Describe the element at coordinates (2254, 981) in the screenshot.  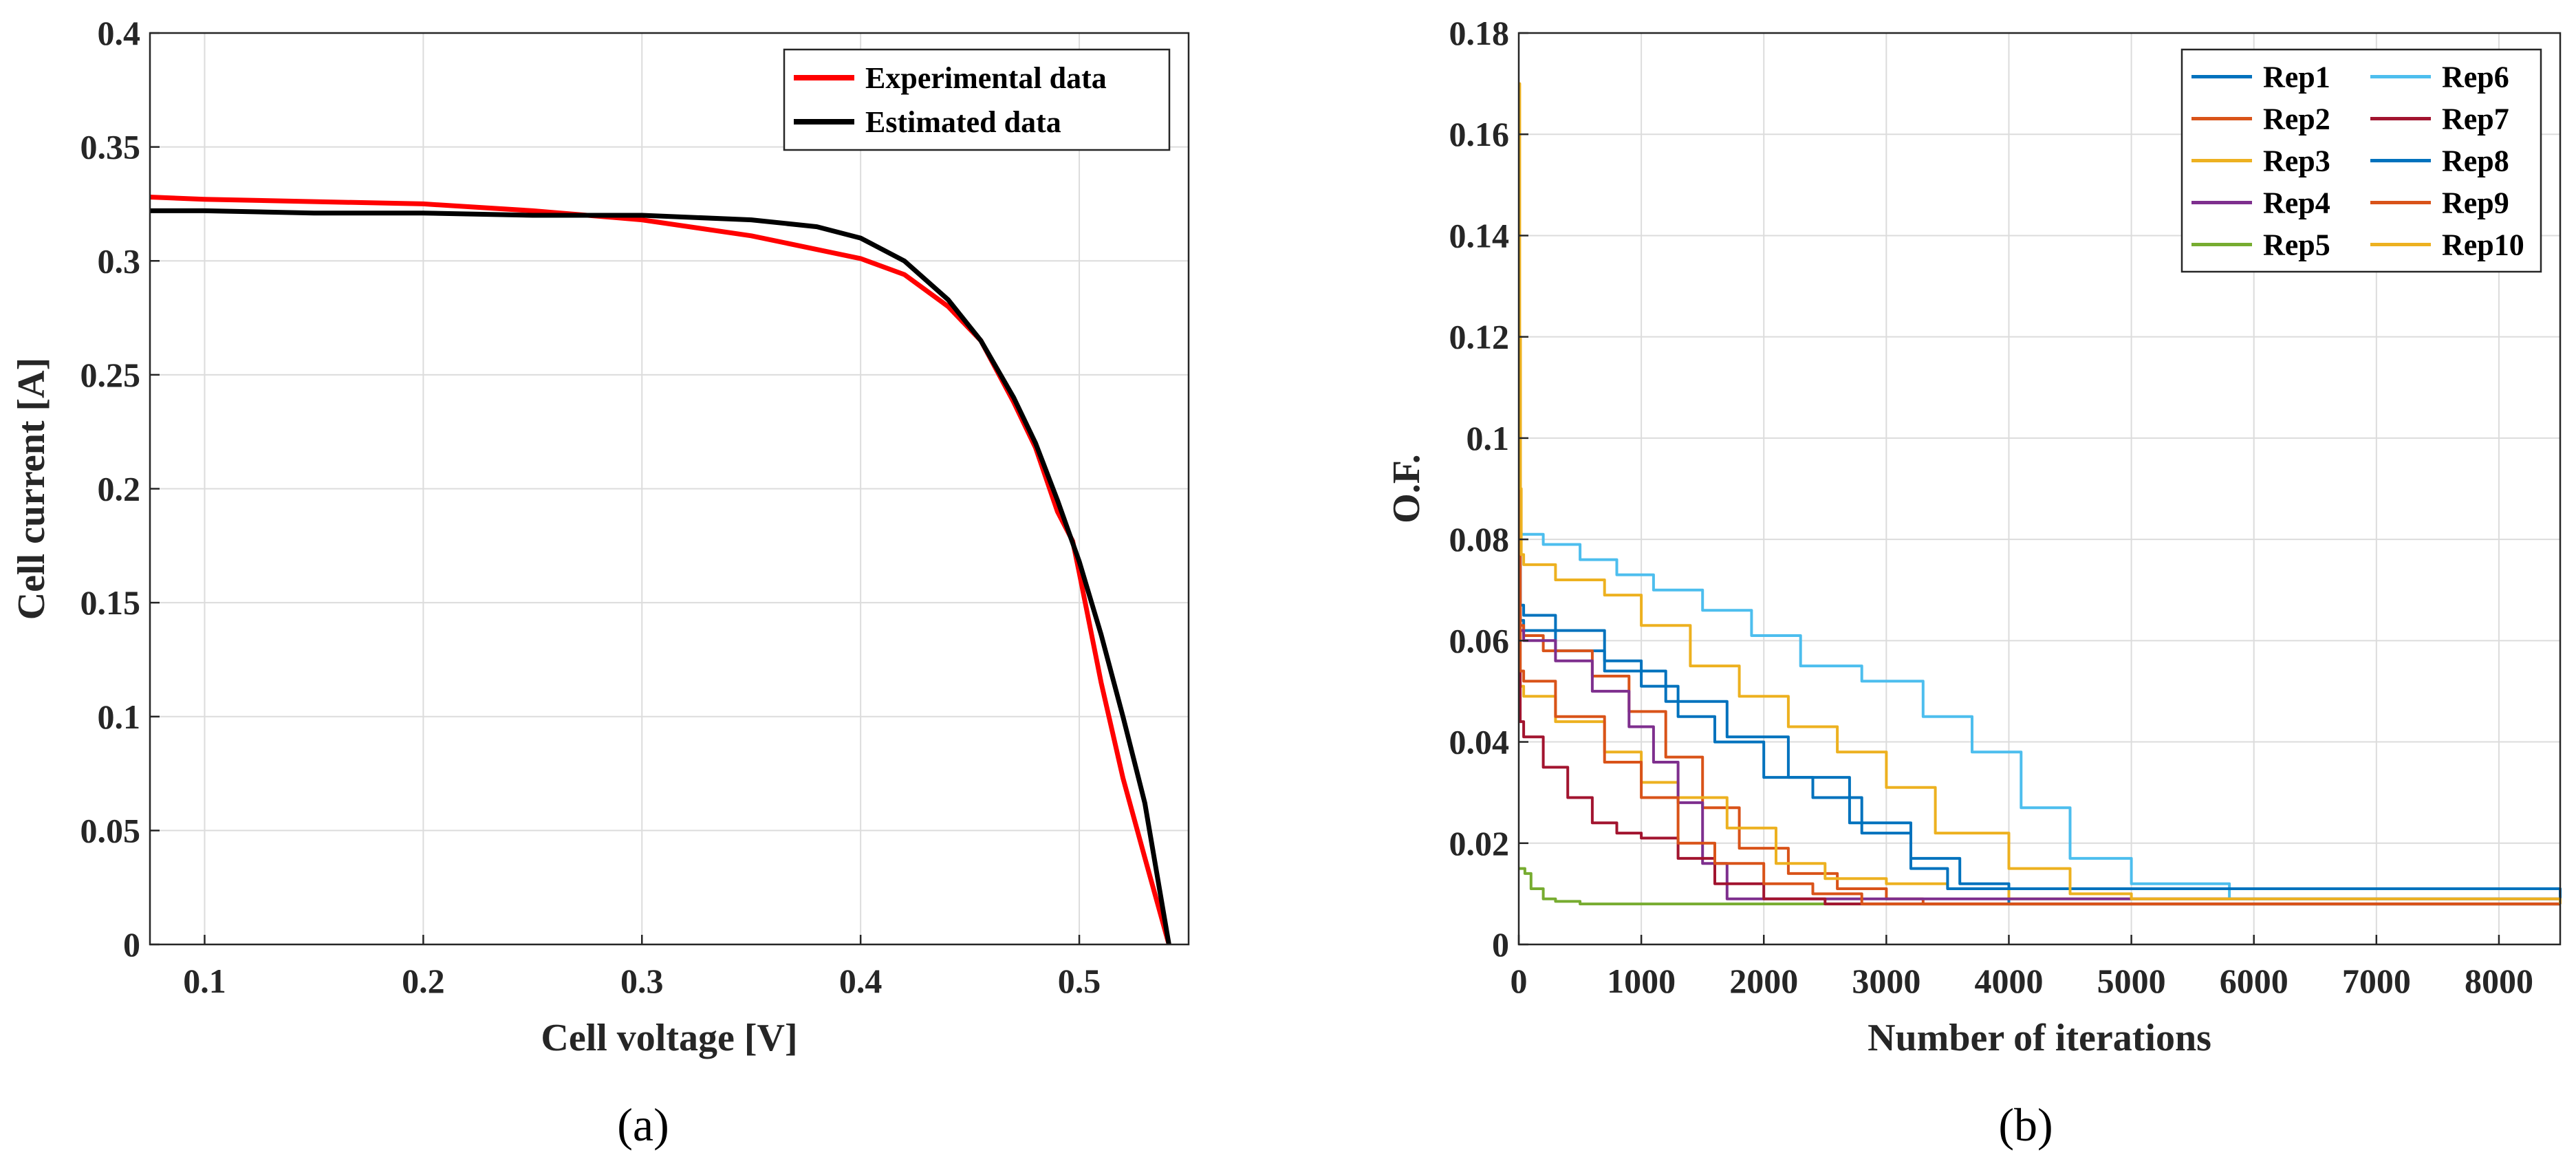
I see `chart-b-x-tick-label: 6000` at that location.